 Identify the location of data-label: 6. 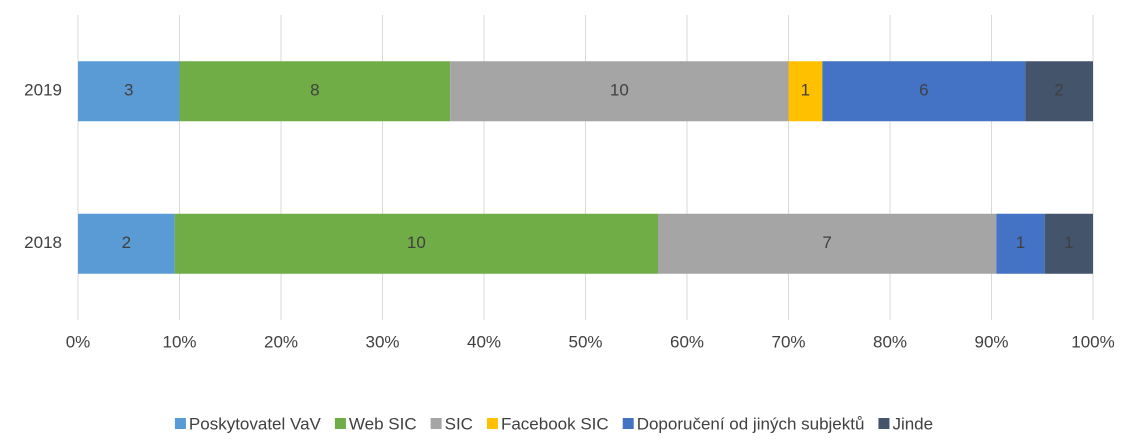
(923, 90).